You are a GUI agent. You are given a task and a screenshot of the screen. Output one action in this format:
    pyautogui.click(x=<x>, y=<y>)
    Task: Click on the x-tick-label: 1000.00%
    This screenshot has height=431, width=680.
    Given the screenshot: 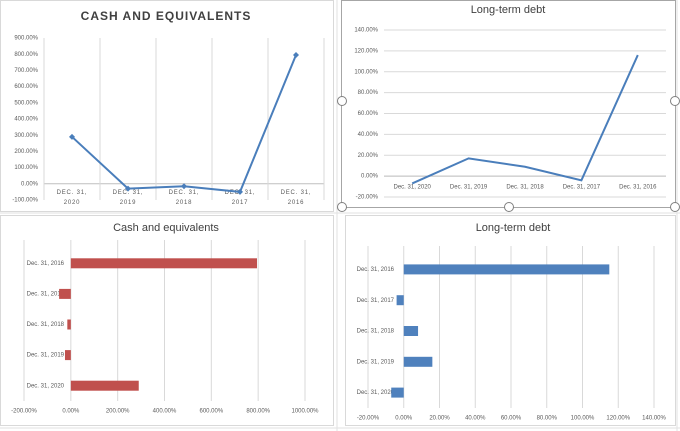 What is the action you would take?
    pyautogui.click(x=305, y=412)
    